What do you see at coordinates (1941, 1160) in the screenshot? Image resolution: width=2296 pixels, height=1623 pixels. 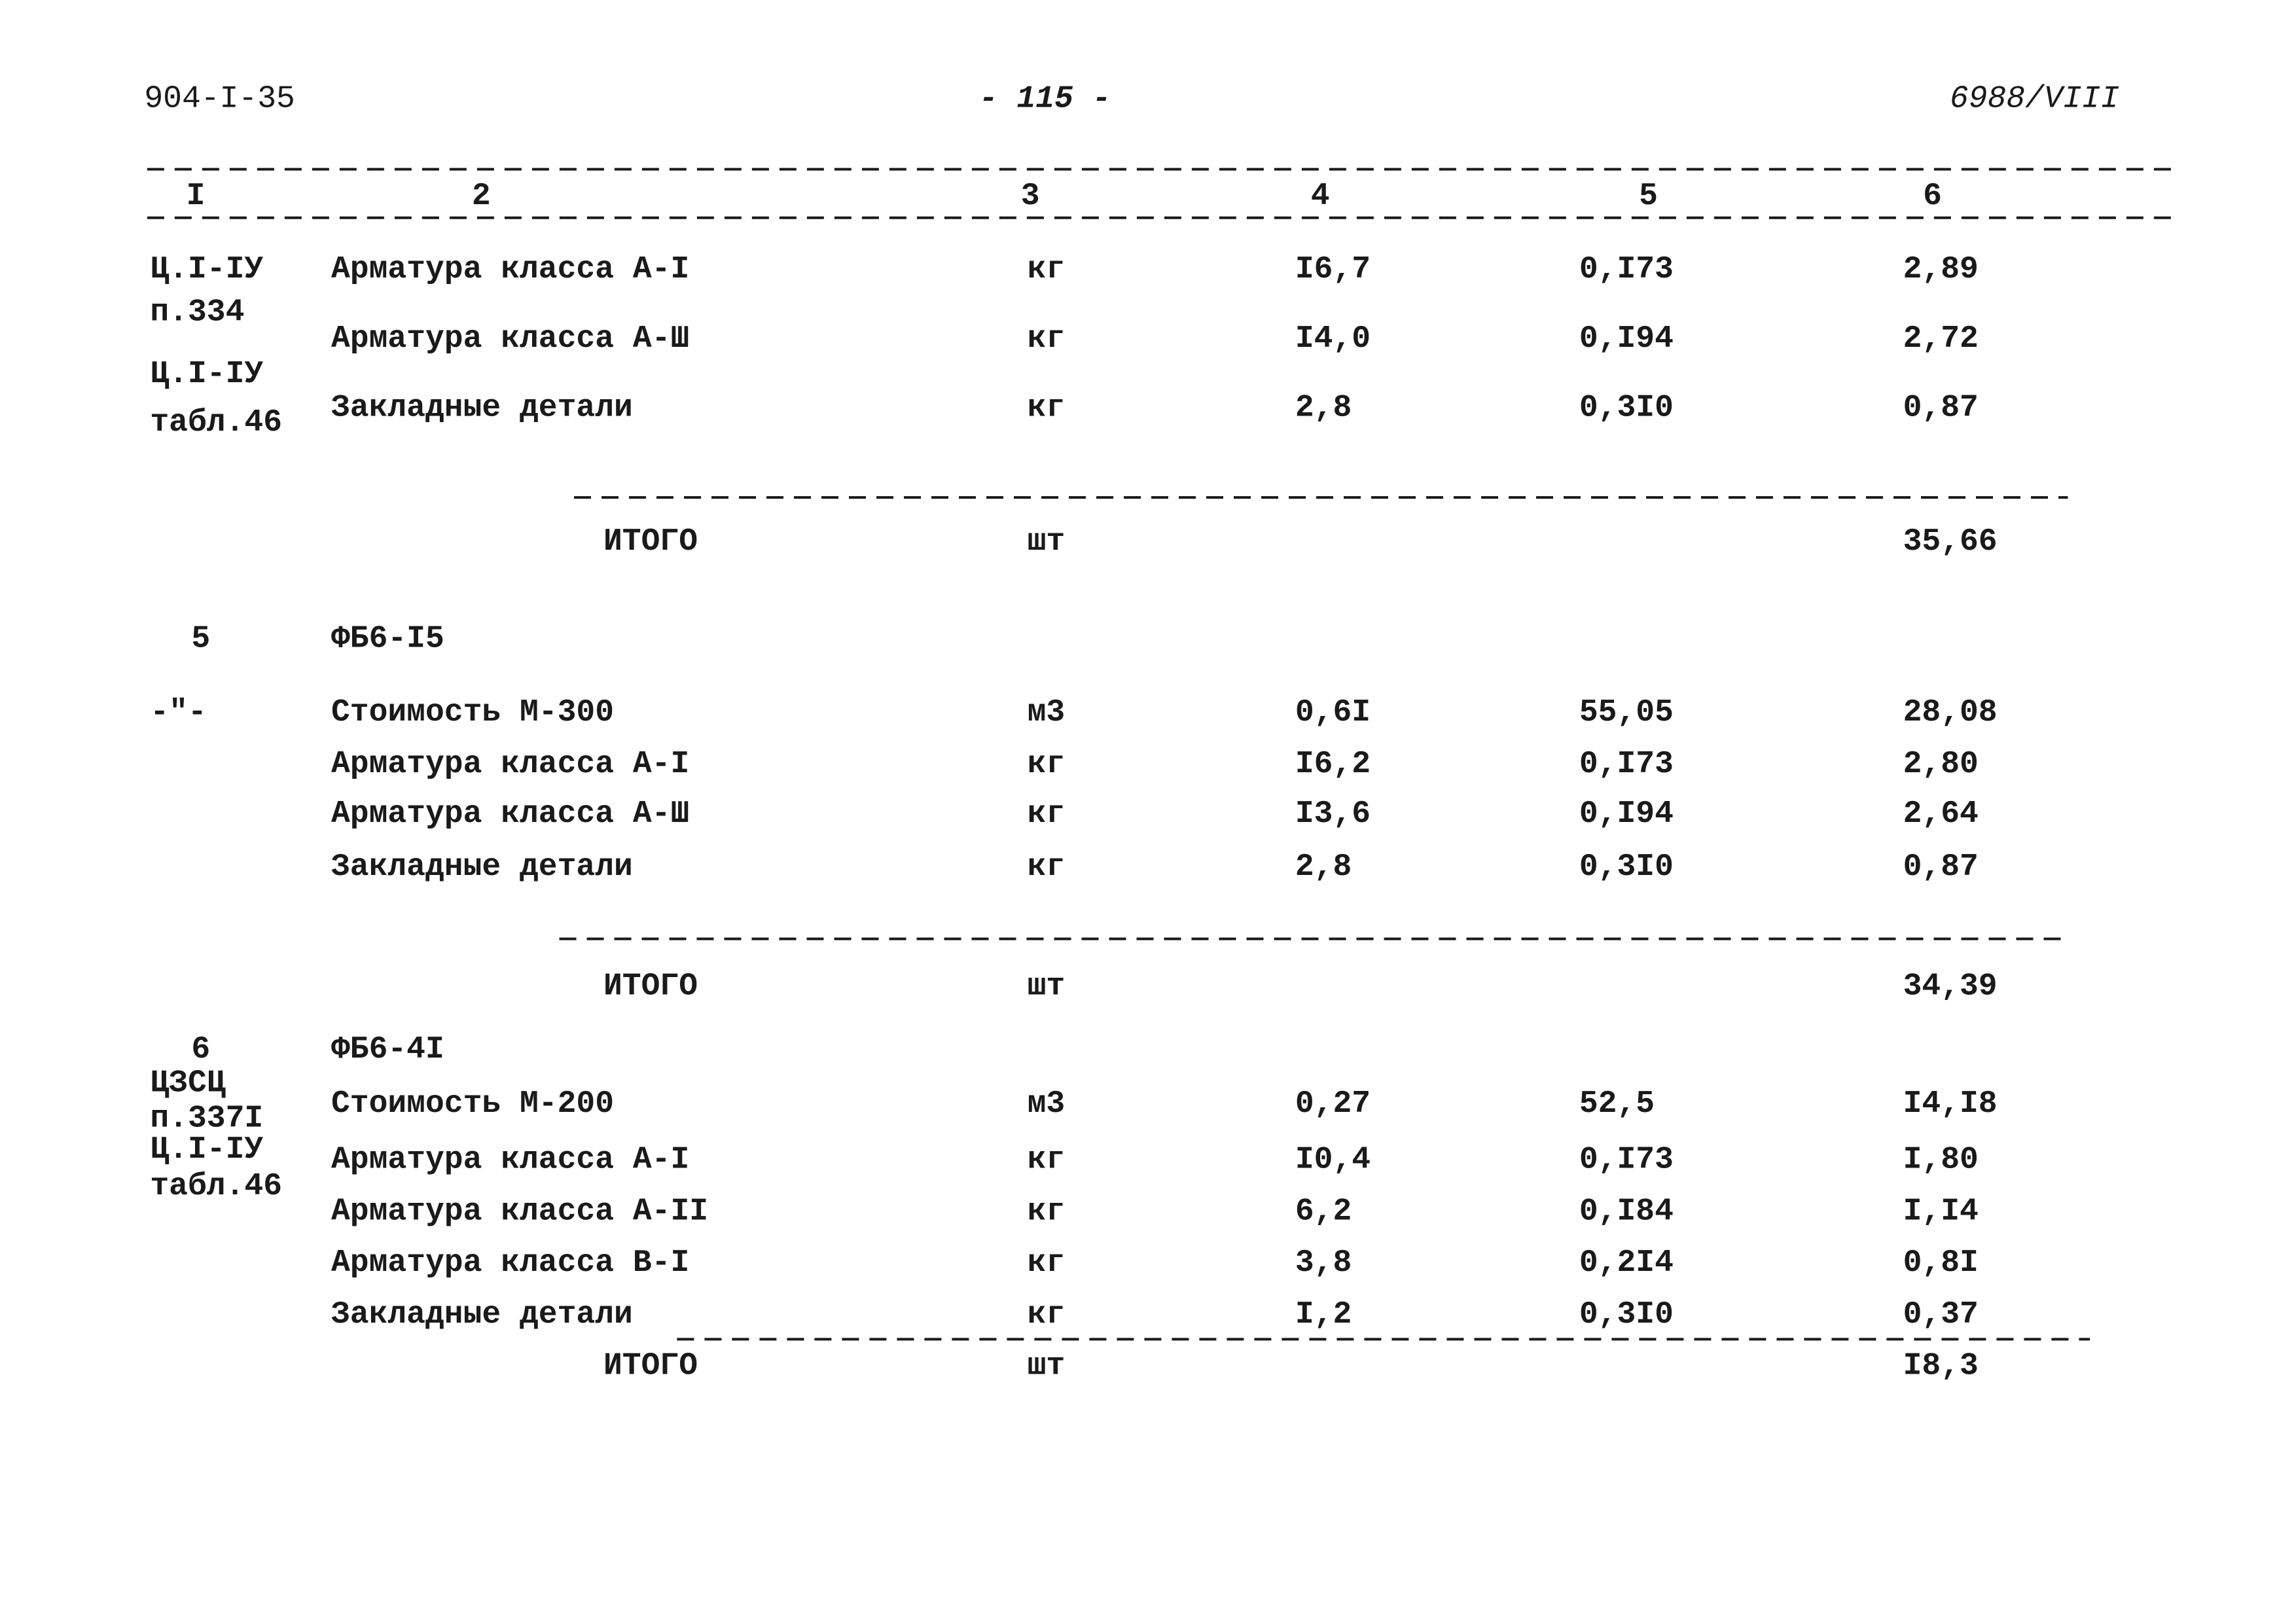 I see `cost: I,80` at bounding box center [1941, 1160].